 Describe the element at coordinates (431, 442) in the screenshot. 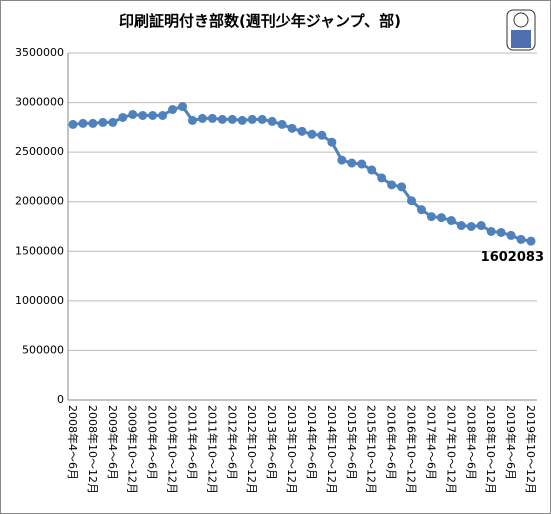

I see `x-tick-label: 2017年4～6月` at that location.